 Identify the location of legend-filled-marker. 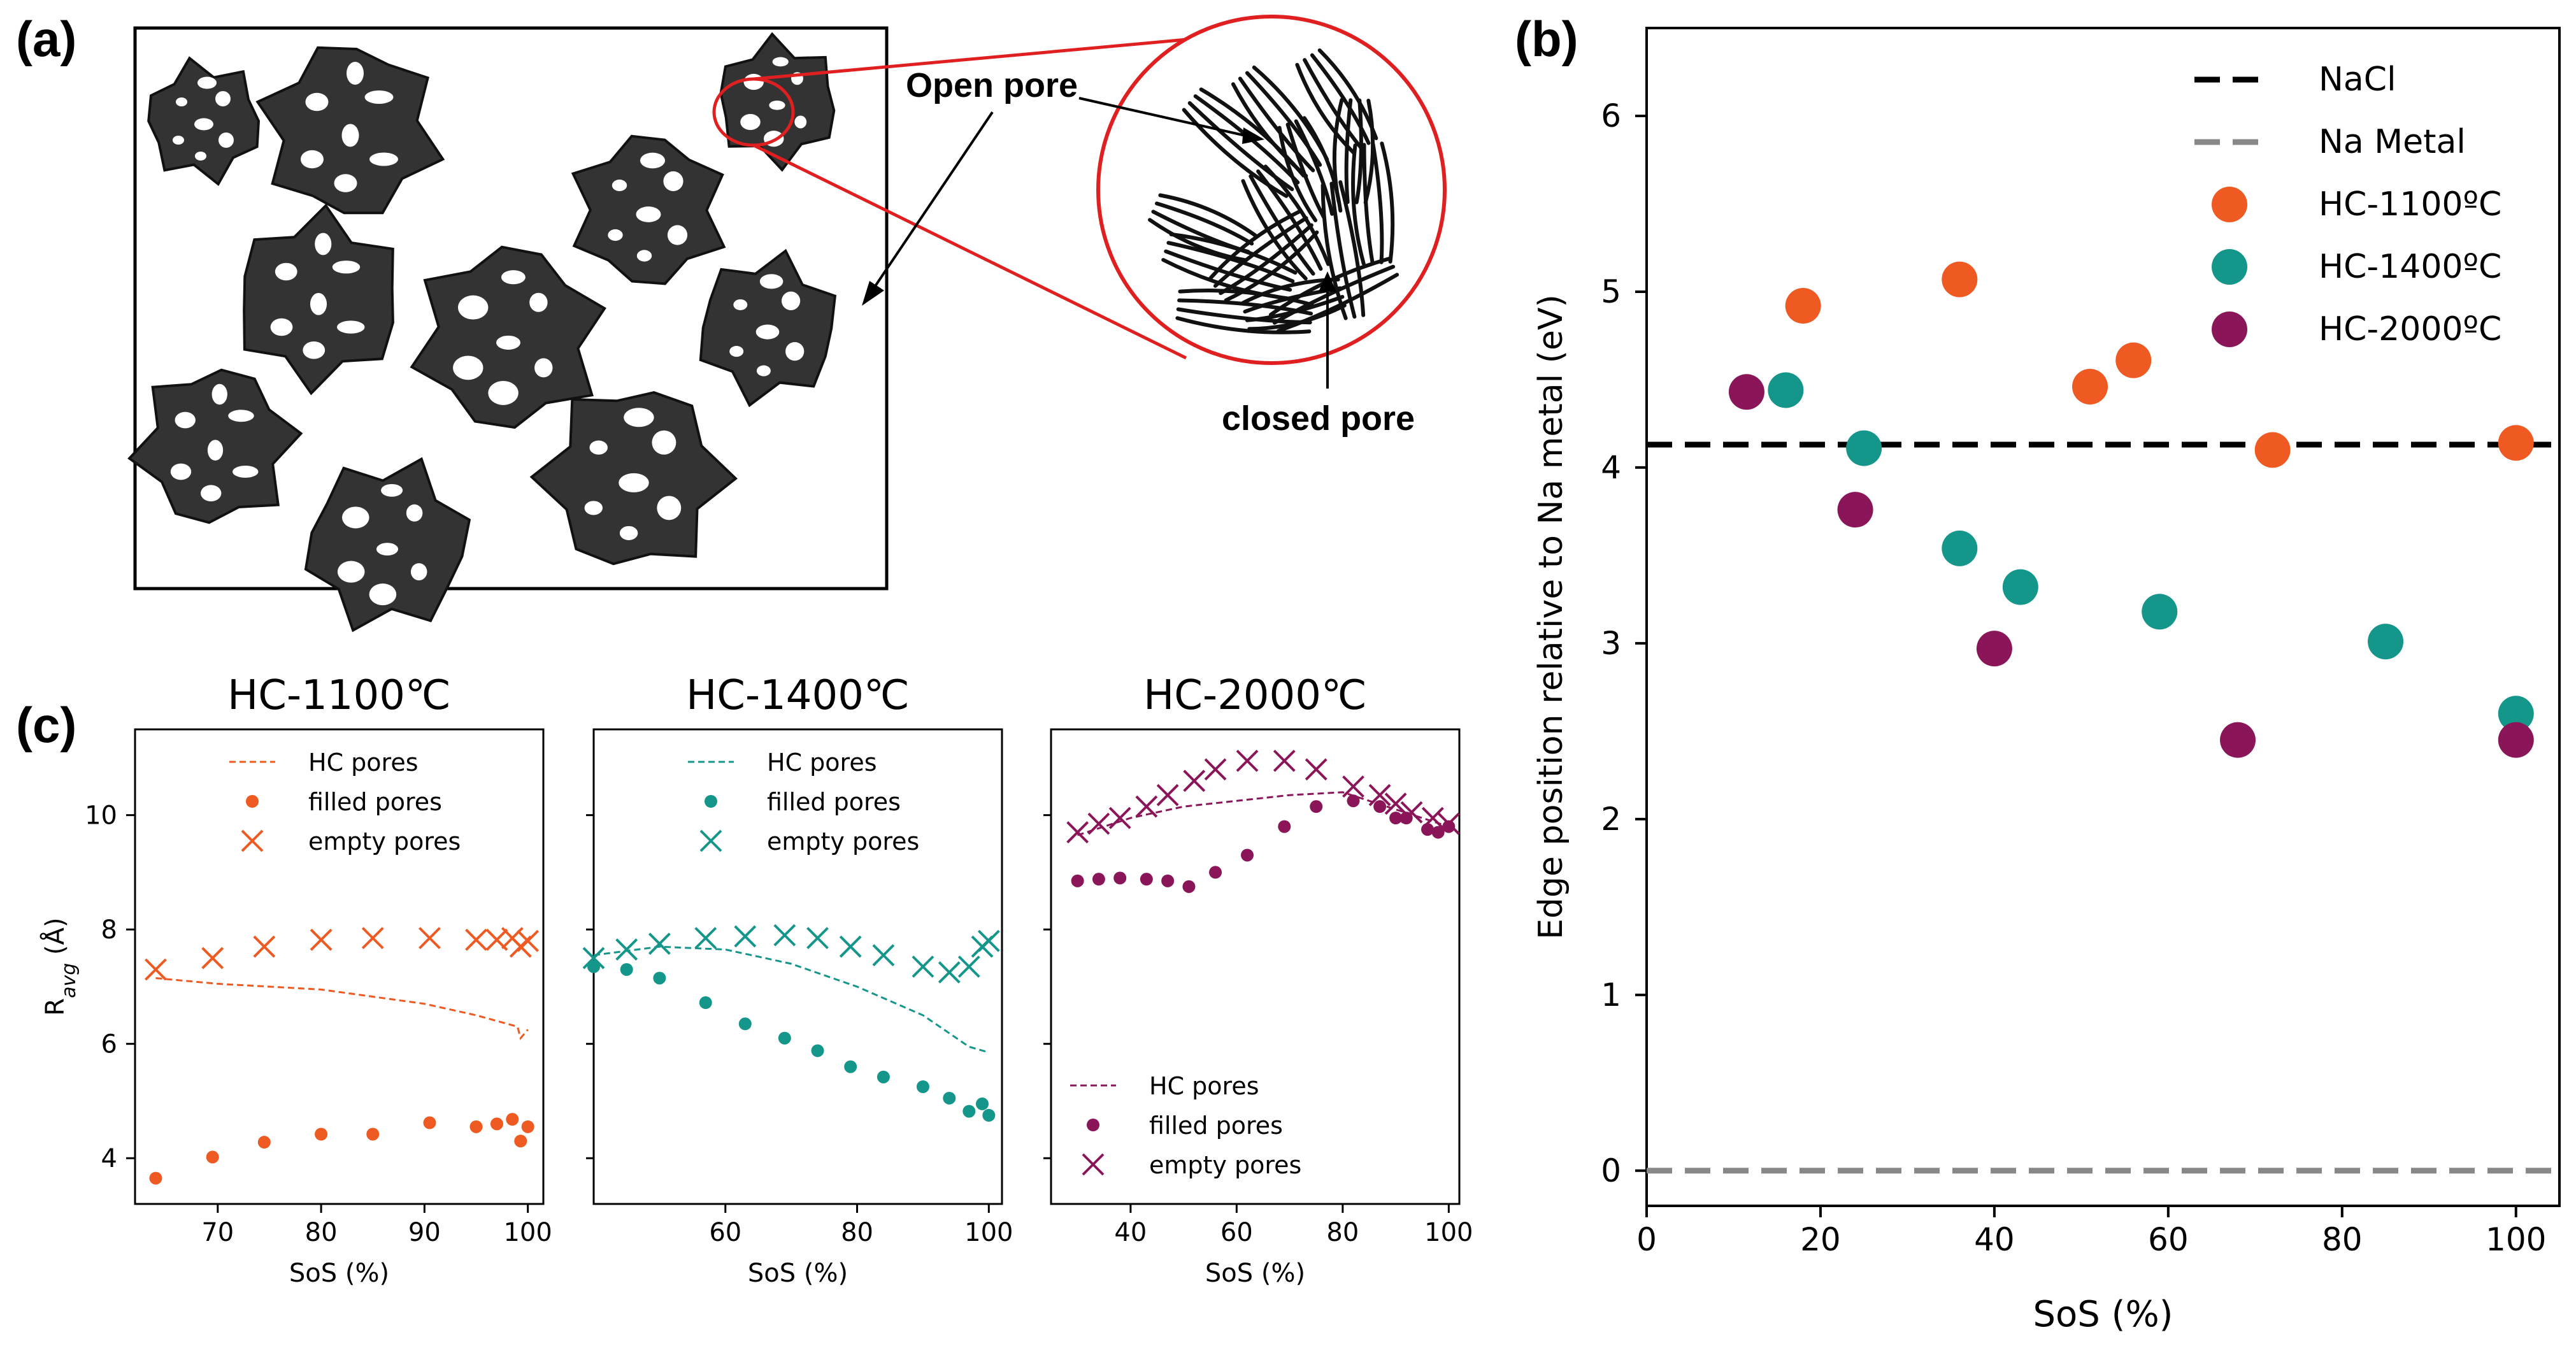
(1093, 1125).